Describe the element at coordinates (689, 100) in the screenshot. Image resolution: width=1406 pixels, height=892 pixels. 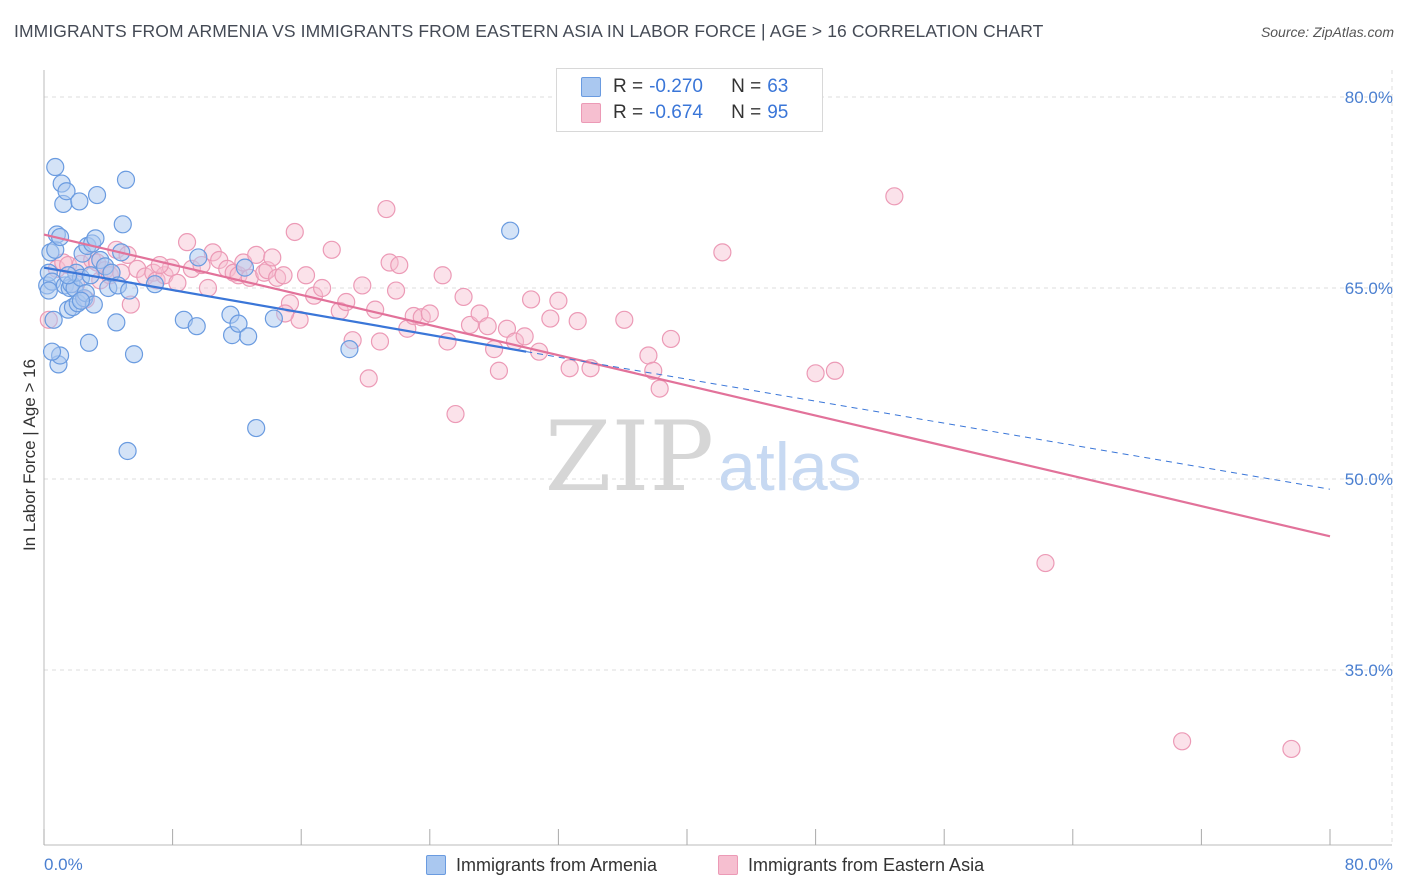
I see `correlation-legend: R = -0.270 N = 63 R = -0.674 N = 95` at that location.